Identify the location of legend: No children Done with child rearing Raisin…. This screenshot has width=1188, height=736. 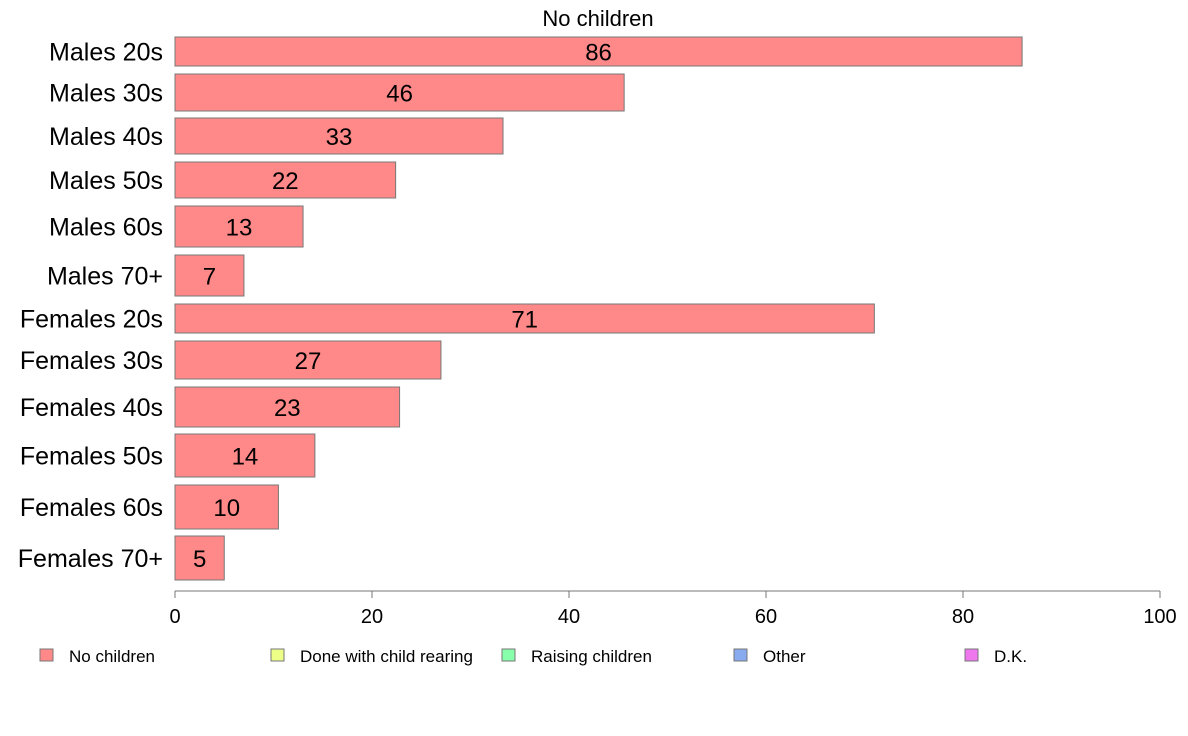
(533, 656).